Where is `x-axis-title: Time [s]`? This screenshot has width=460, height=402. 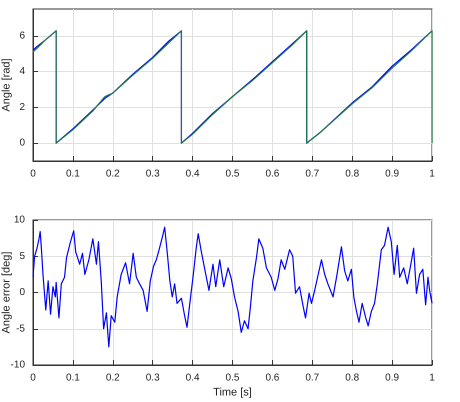
x-axis-title: Time [s] is located at coordinates (232, 392).